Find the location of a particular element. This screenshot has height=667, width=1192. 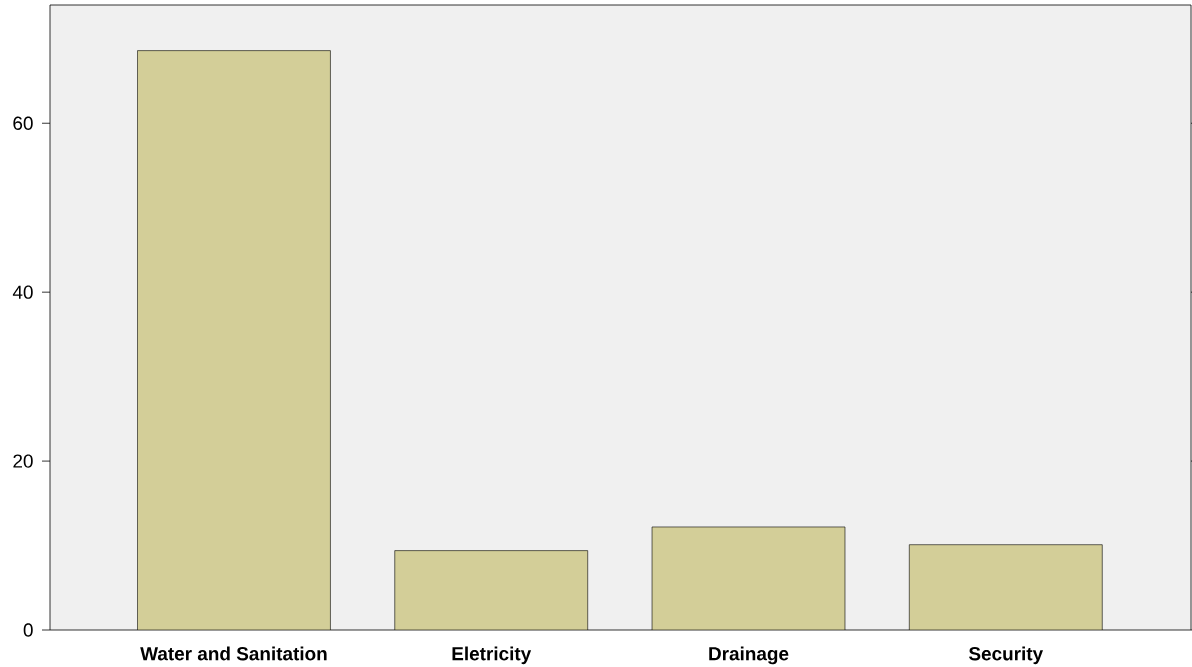

x-tick-label: Security is located at coordinates (1006, 655).